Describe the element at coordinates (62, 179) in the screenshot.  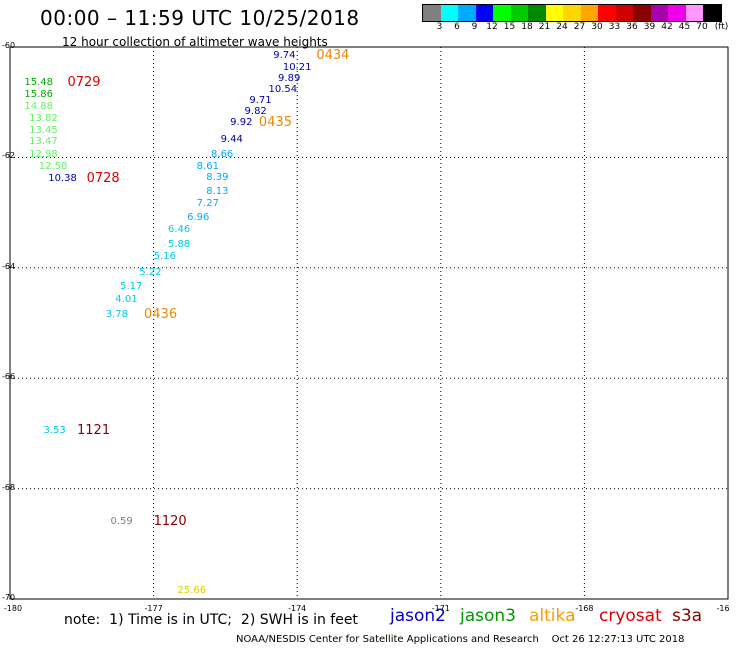
I see `wave-height-point: 10.38` at that location.